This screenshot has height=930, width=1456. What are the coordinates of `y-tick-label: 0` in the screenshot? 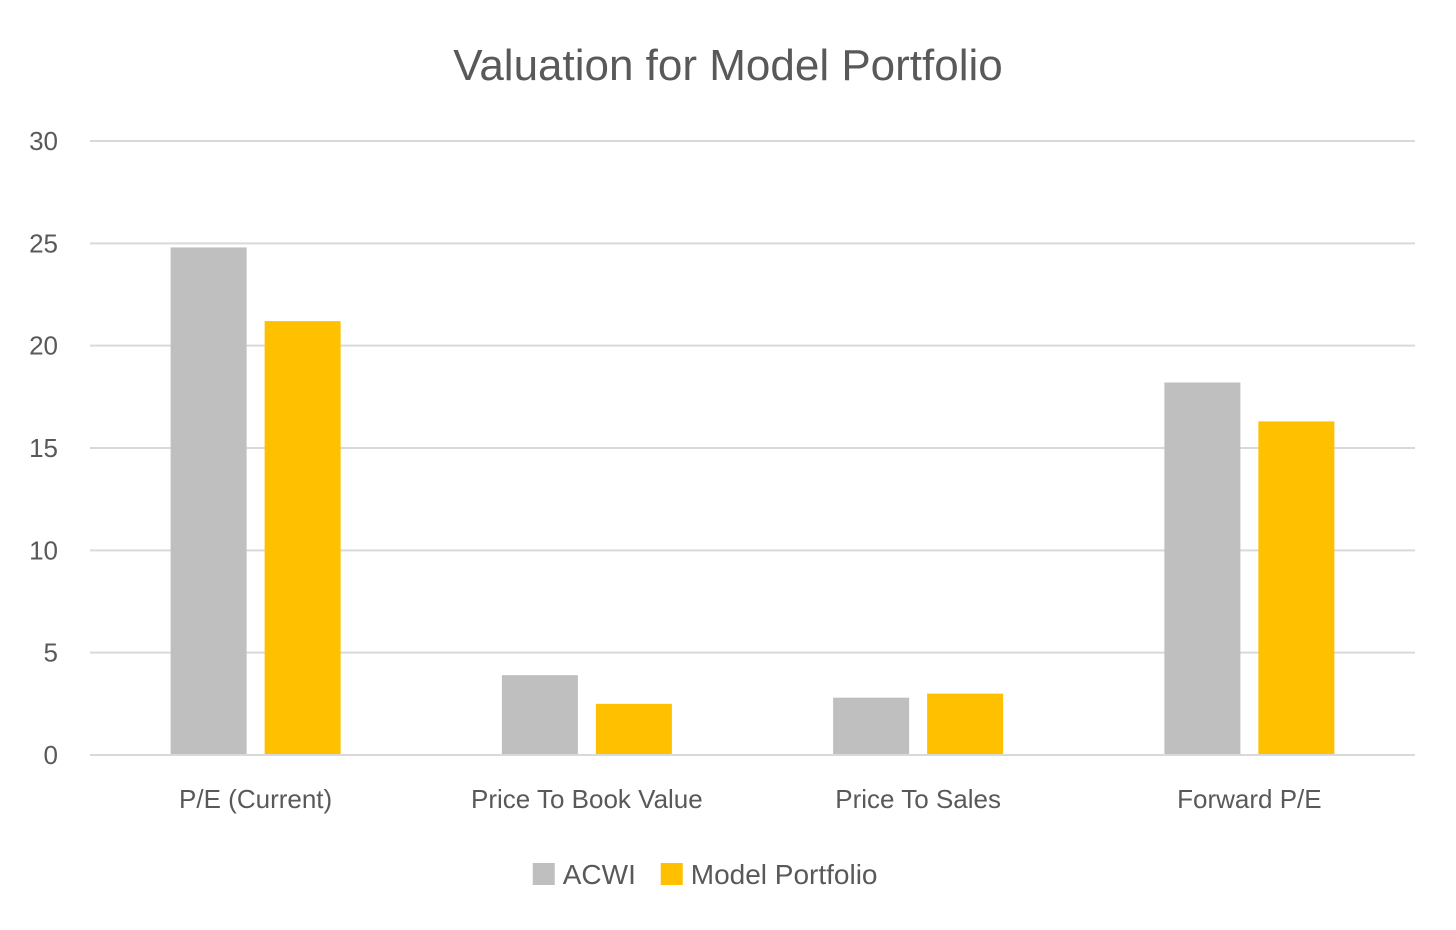 It's located at (51, 755).